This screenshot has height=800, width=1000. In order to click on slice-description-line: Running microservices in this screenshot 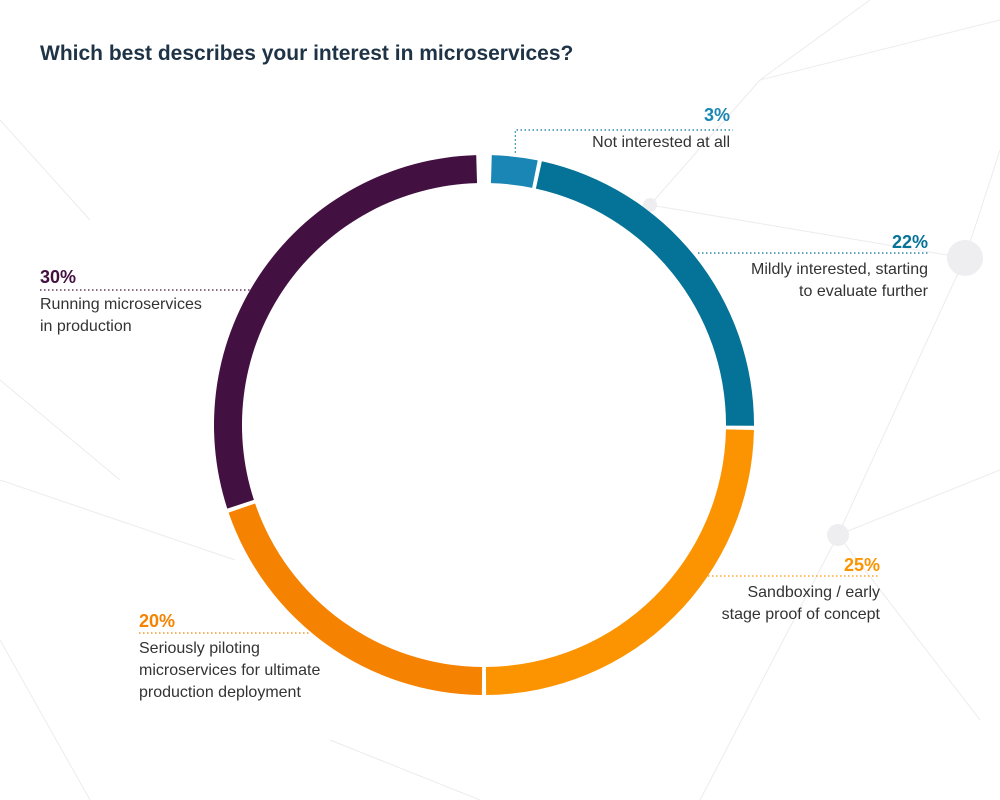, I will do `click(121, 304)`.